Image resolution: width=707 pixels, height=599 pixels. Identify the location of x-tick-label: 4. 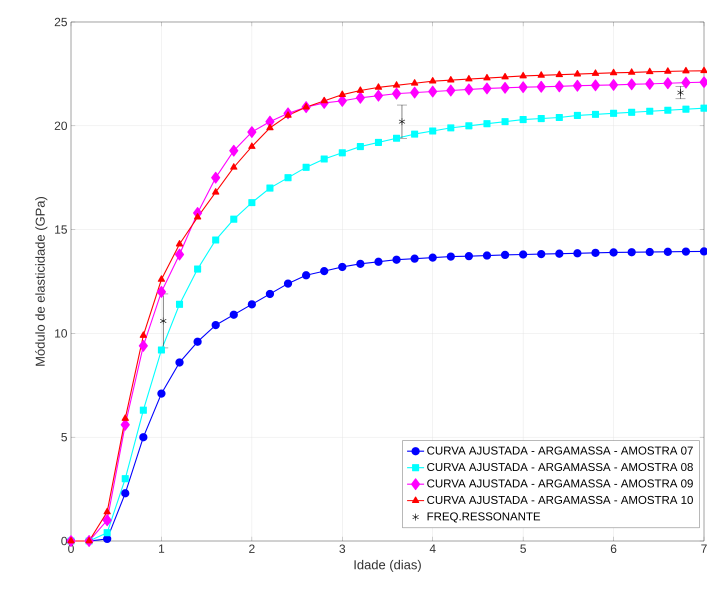
(433, 548).